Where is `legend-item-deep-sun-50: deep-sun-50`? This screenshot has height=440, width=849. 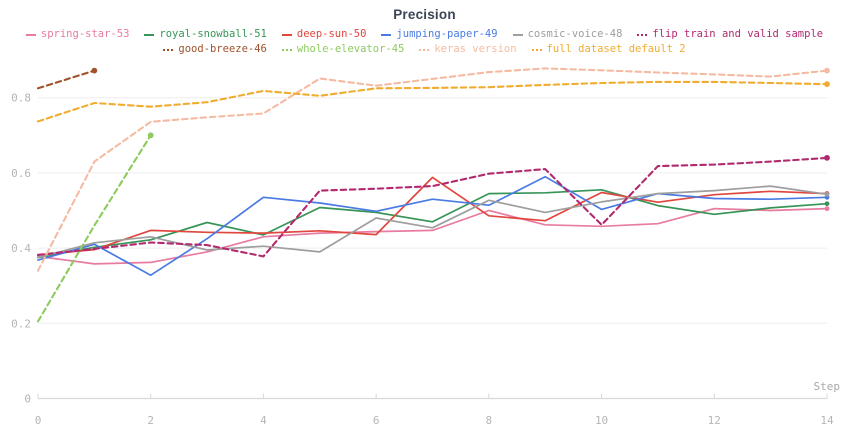 legend-item-deep-sun-50: deep-sun-50 is located at coordinates (324, 34).